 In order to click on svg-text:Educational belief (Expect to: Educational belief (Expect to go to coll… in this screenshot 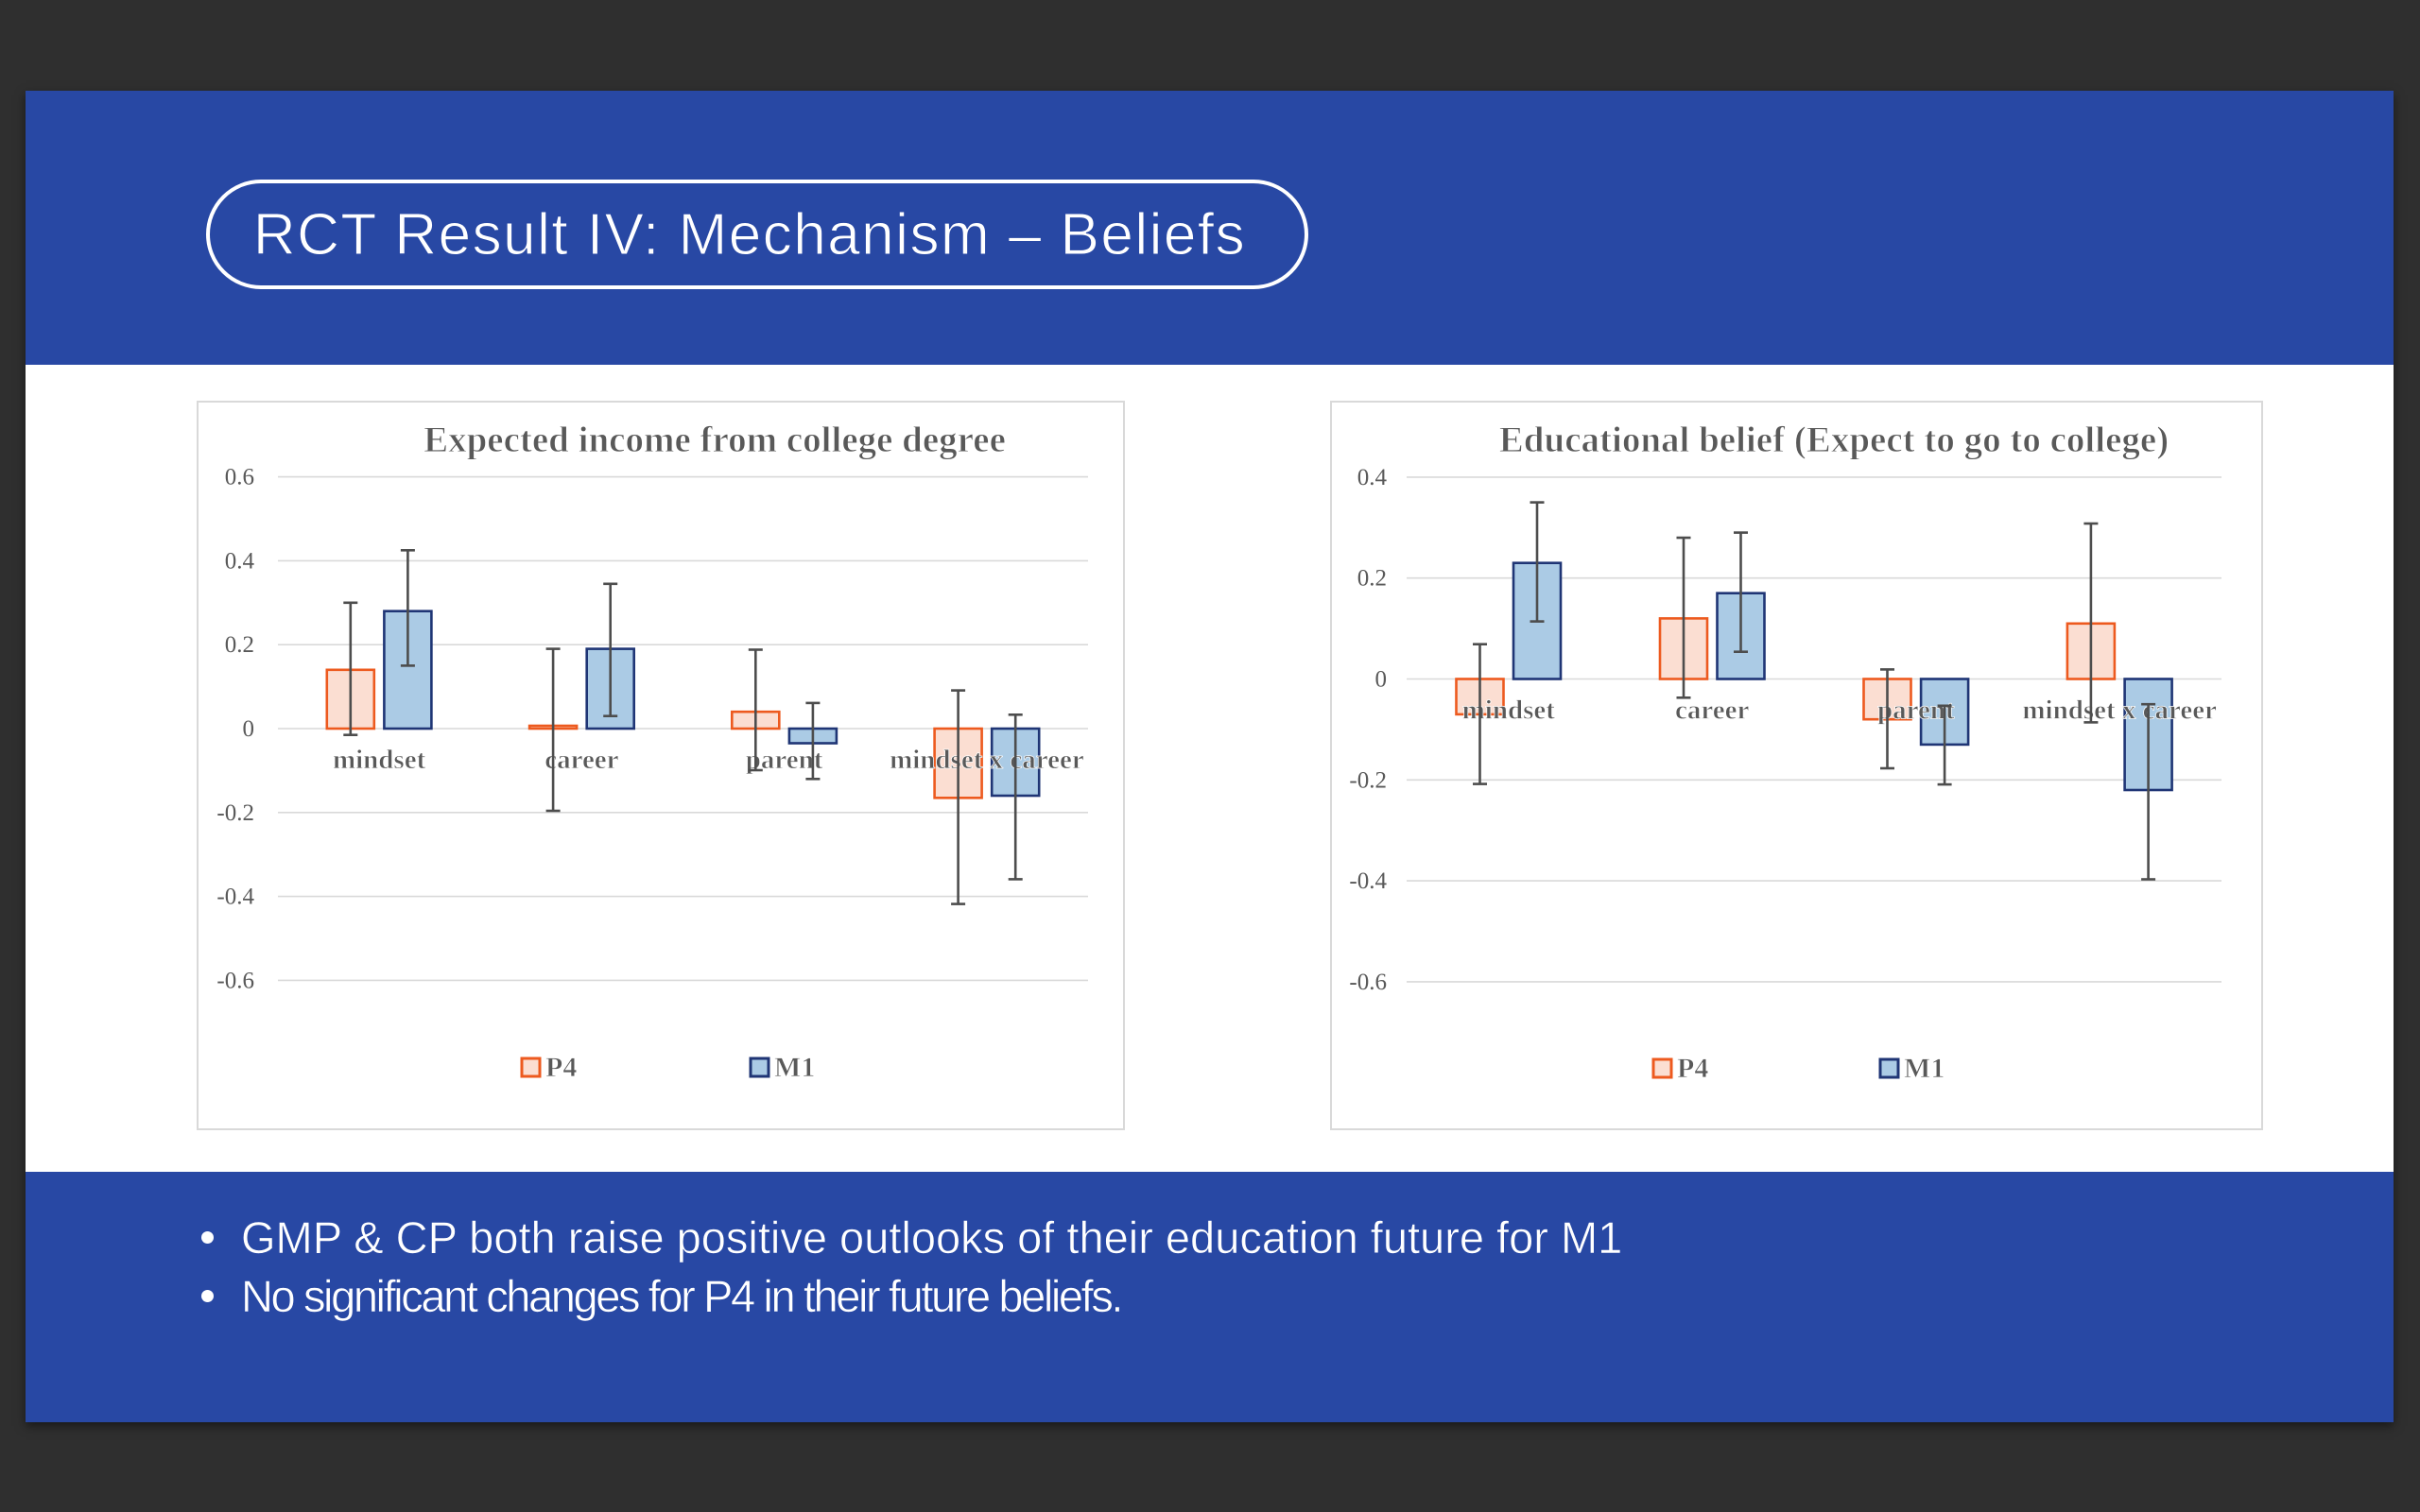, I will do `click(1834, 440)`.